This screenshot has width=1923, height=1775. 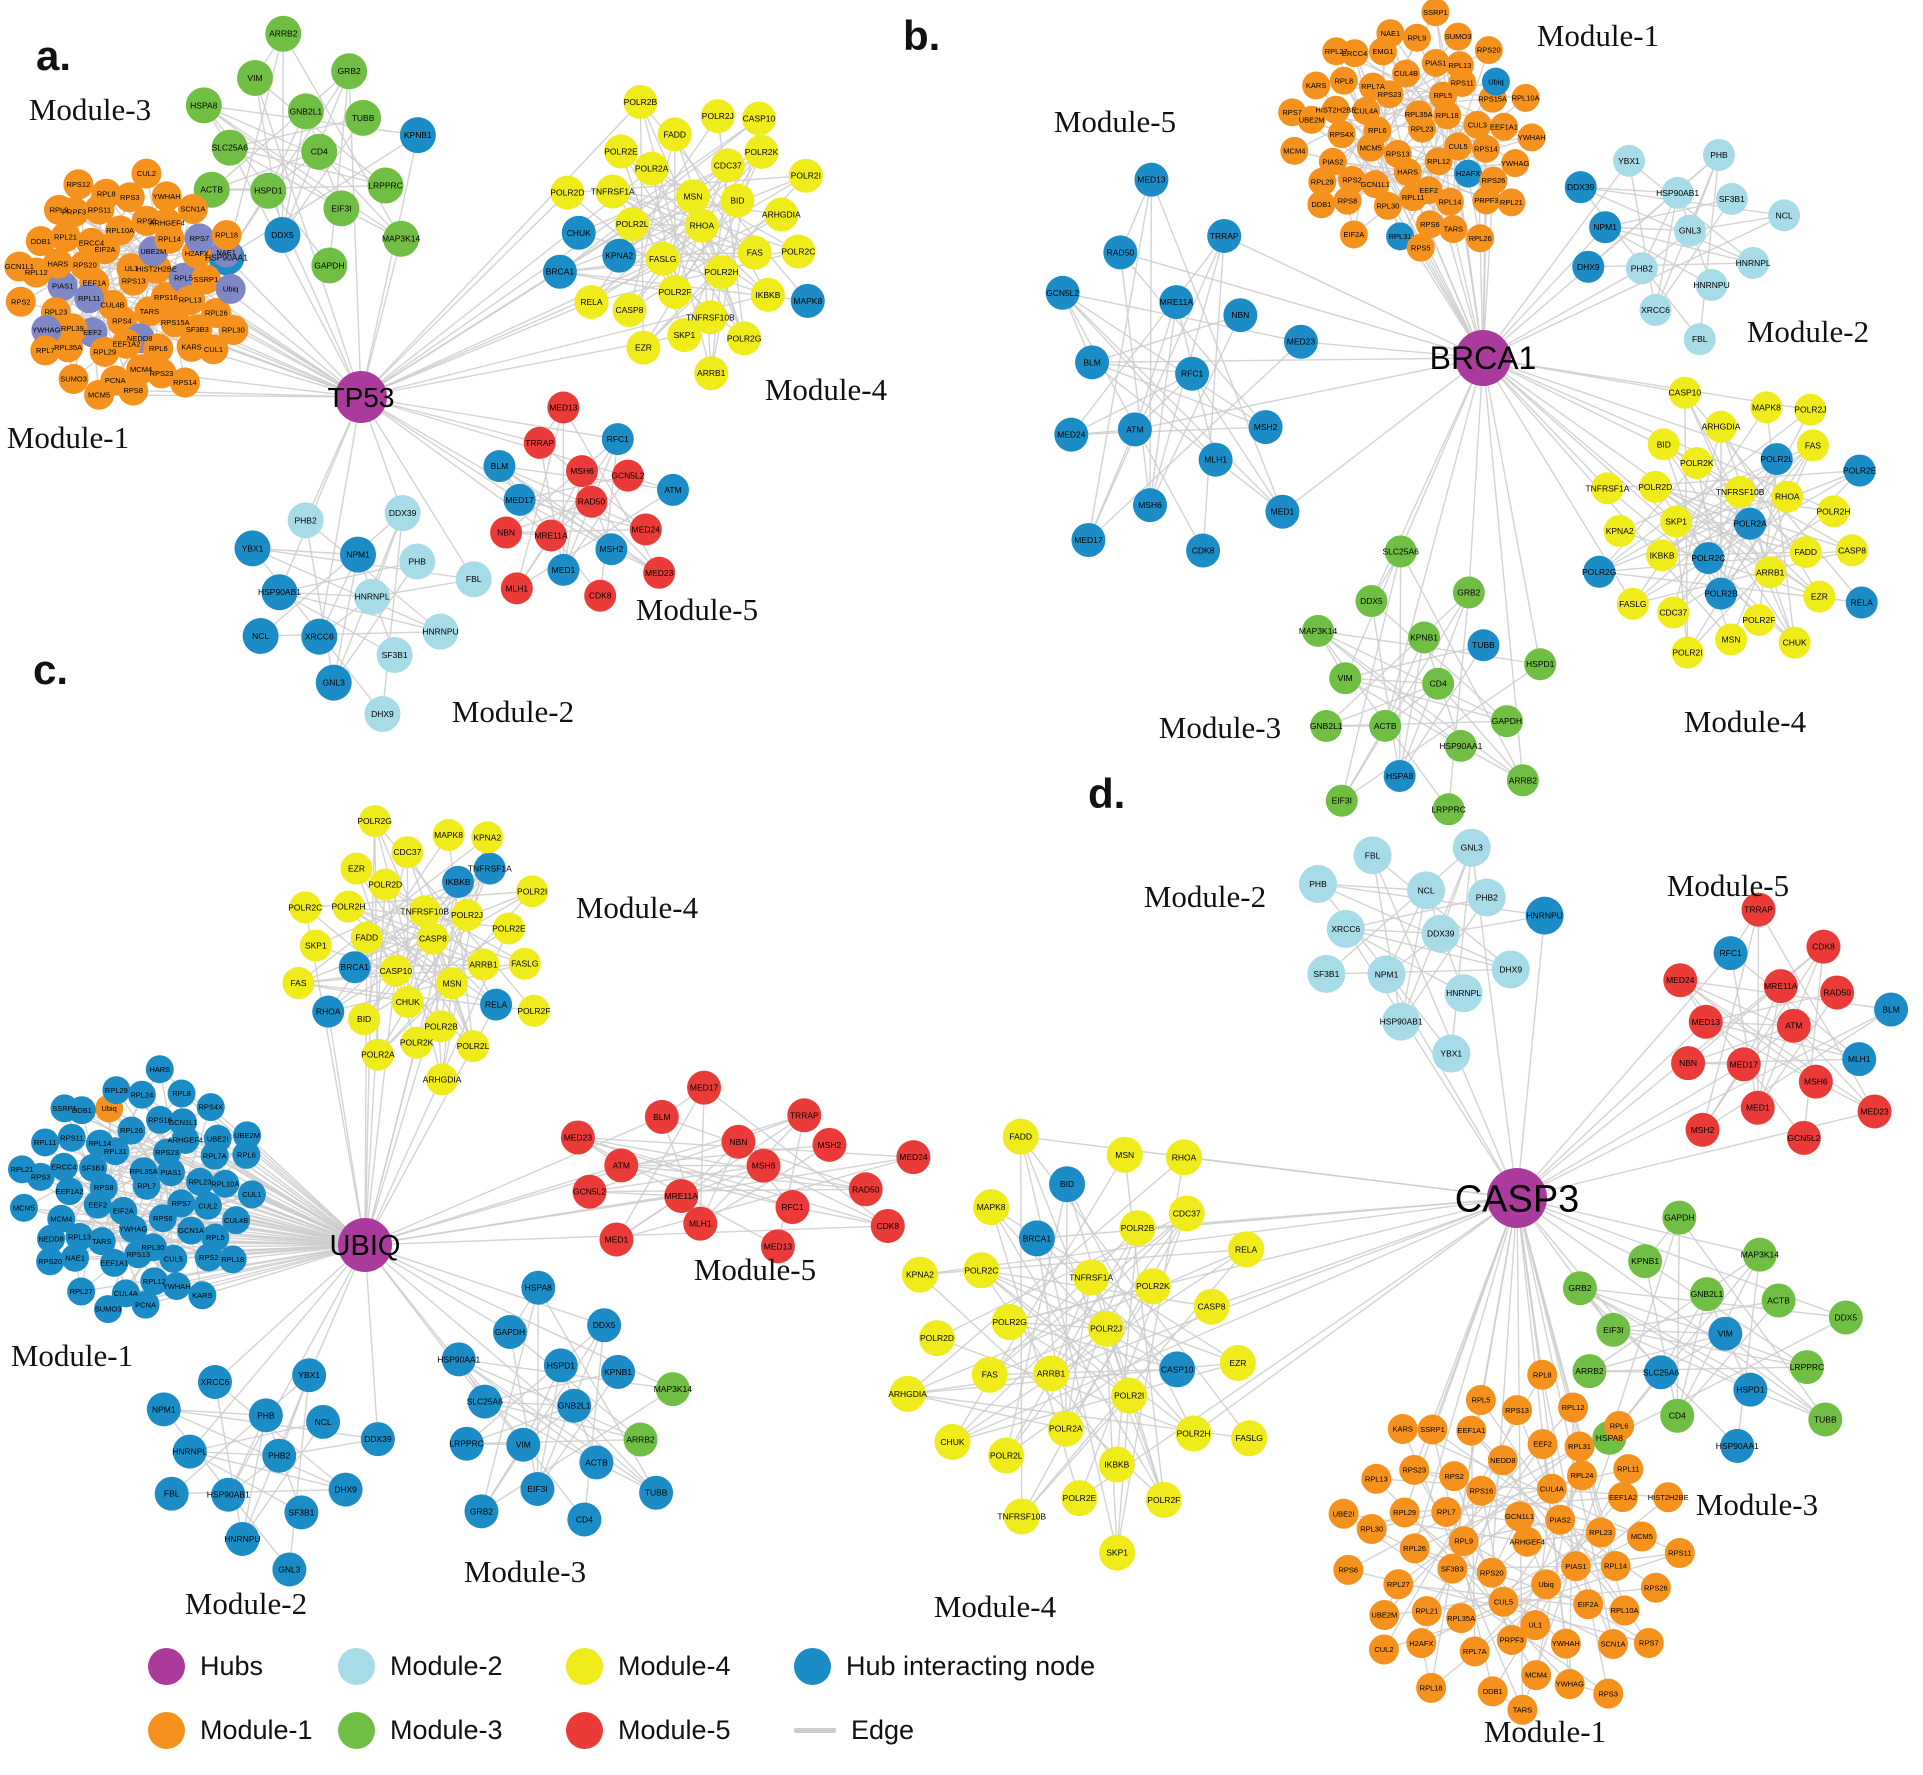 What do you see at coordinates (146, 1185) in the screenshot?
I see `node-label: RPL7` at bounding box center [146, 1185].